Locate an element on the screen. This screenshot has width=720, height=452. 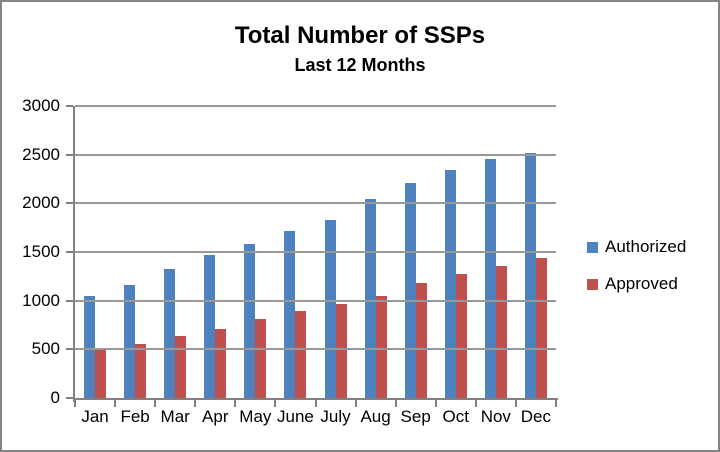
x-axis-tick-label-dec: Dec is located at coordinates (536, 416).